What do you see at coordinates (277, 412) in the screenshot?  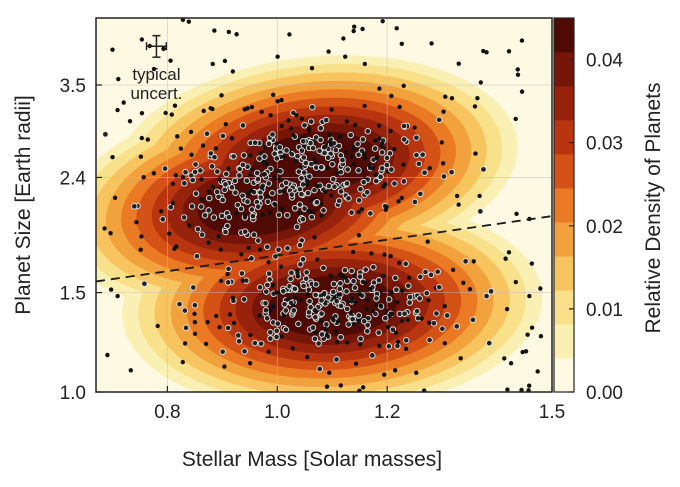 I see `x-tick-label: 1.0` at bounding box center [277, 412].